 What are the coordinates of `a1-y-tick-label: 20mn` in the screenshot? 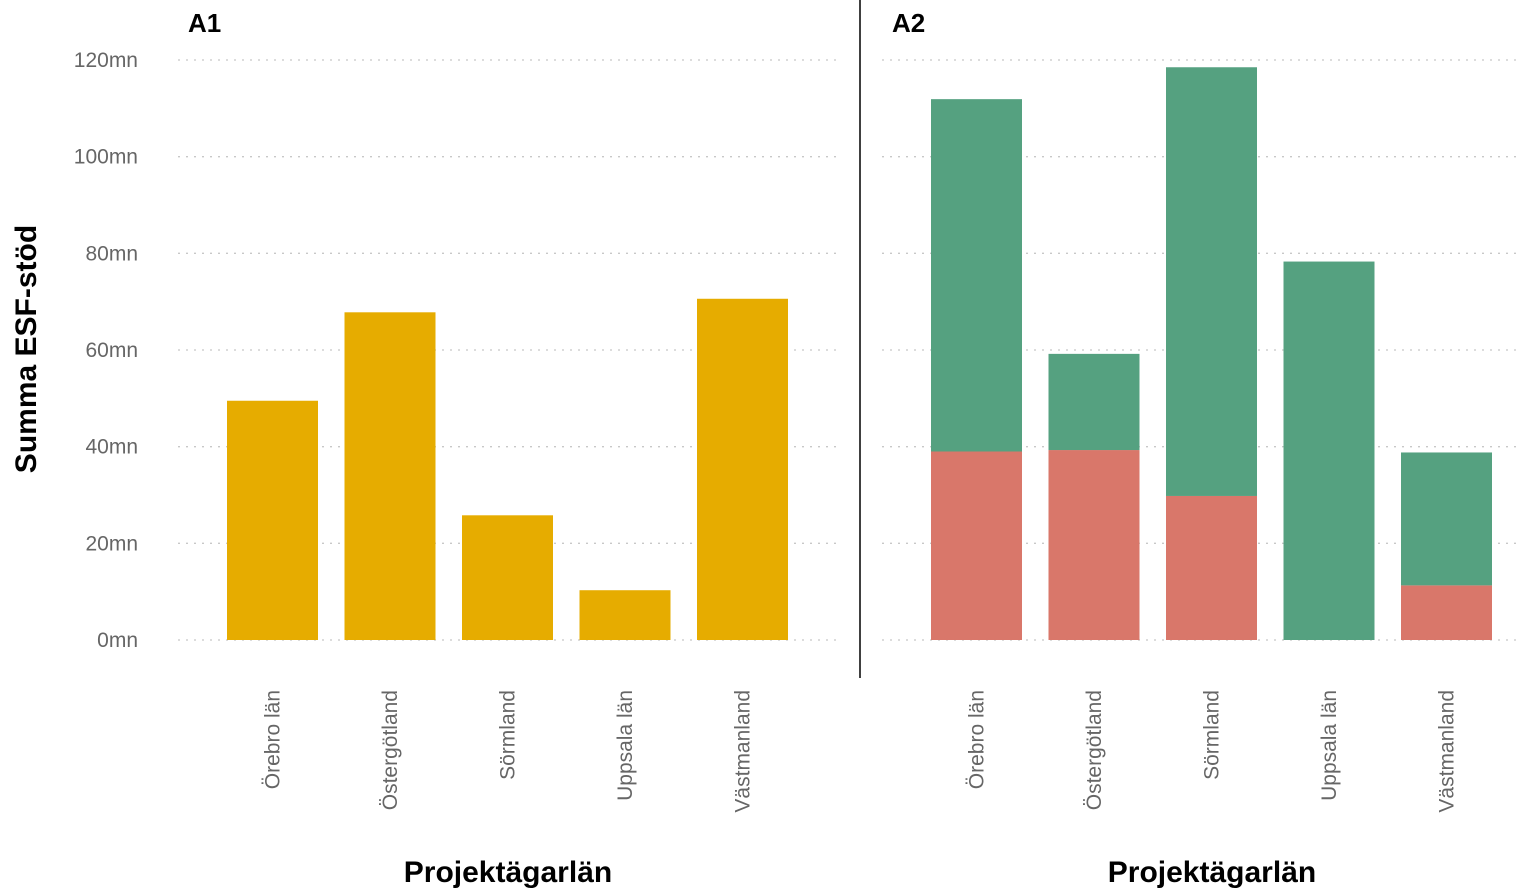 It's located at (111, 543).